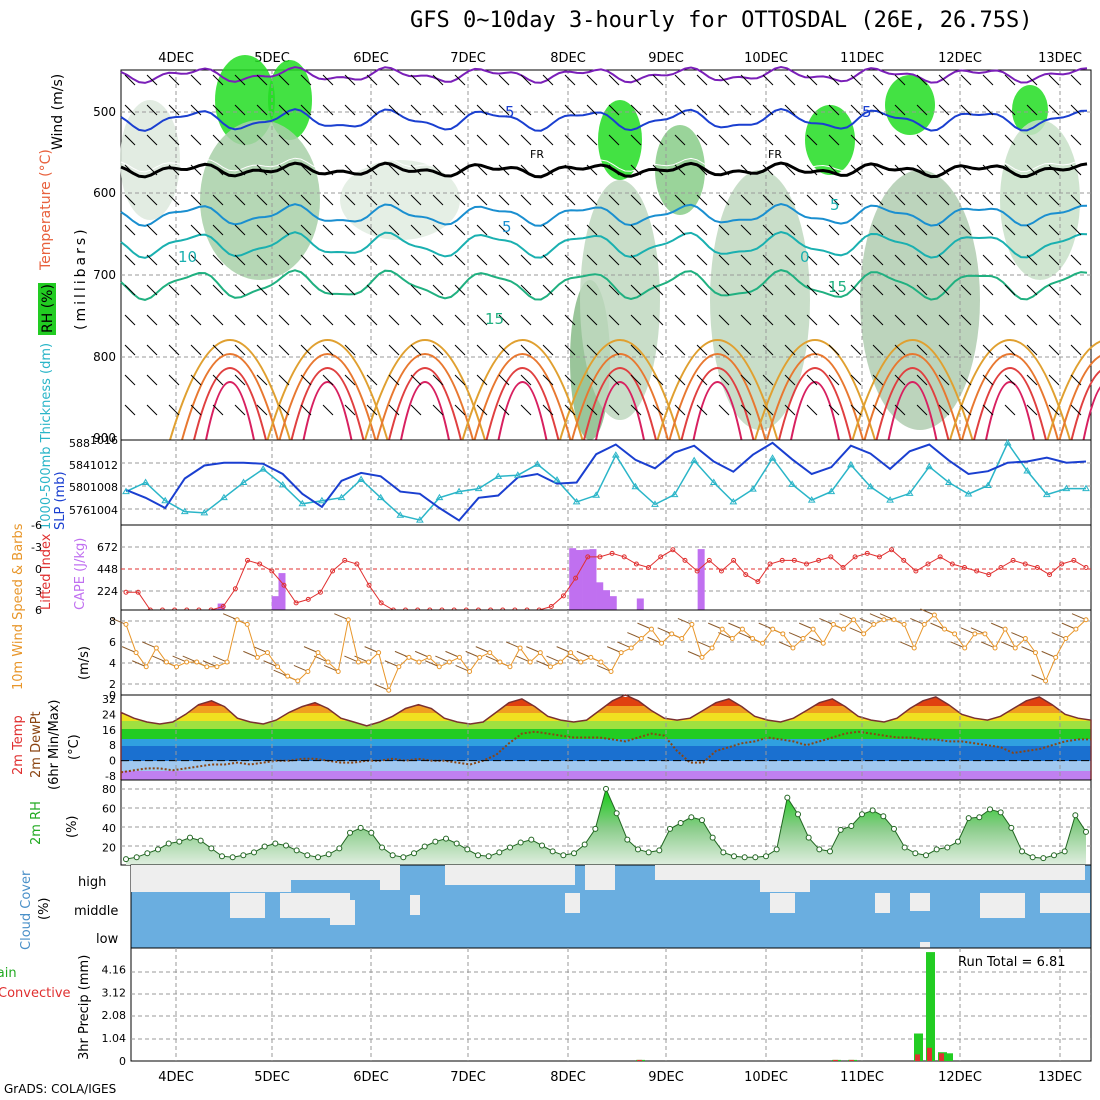  What do you see at coordinates (510, 112) in the screenshot?
I see `contour-label-5a: 5` at bounding box center [510, 112].